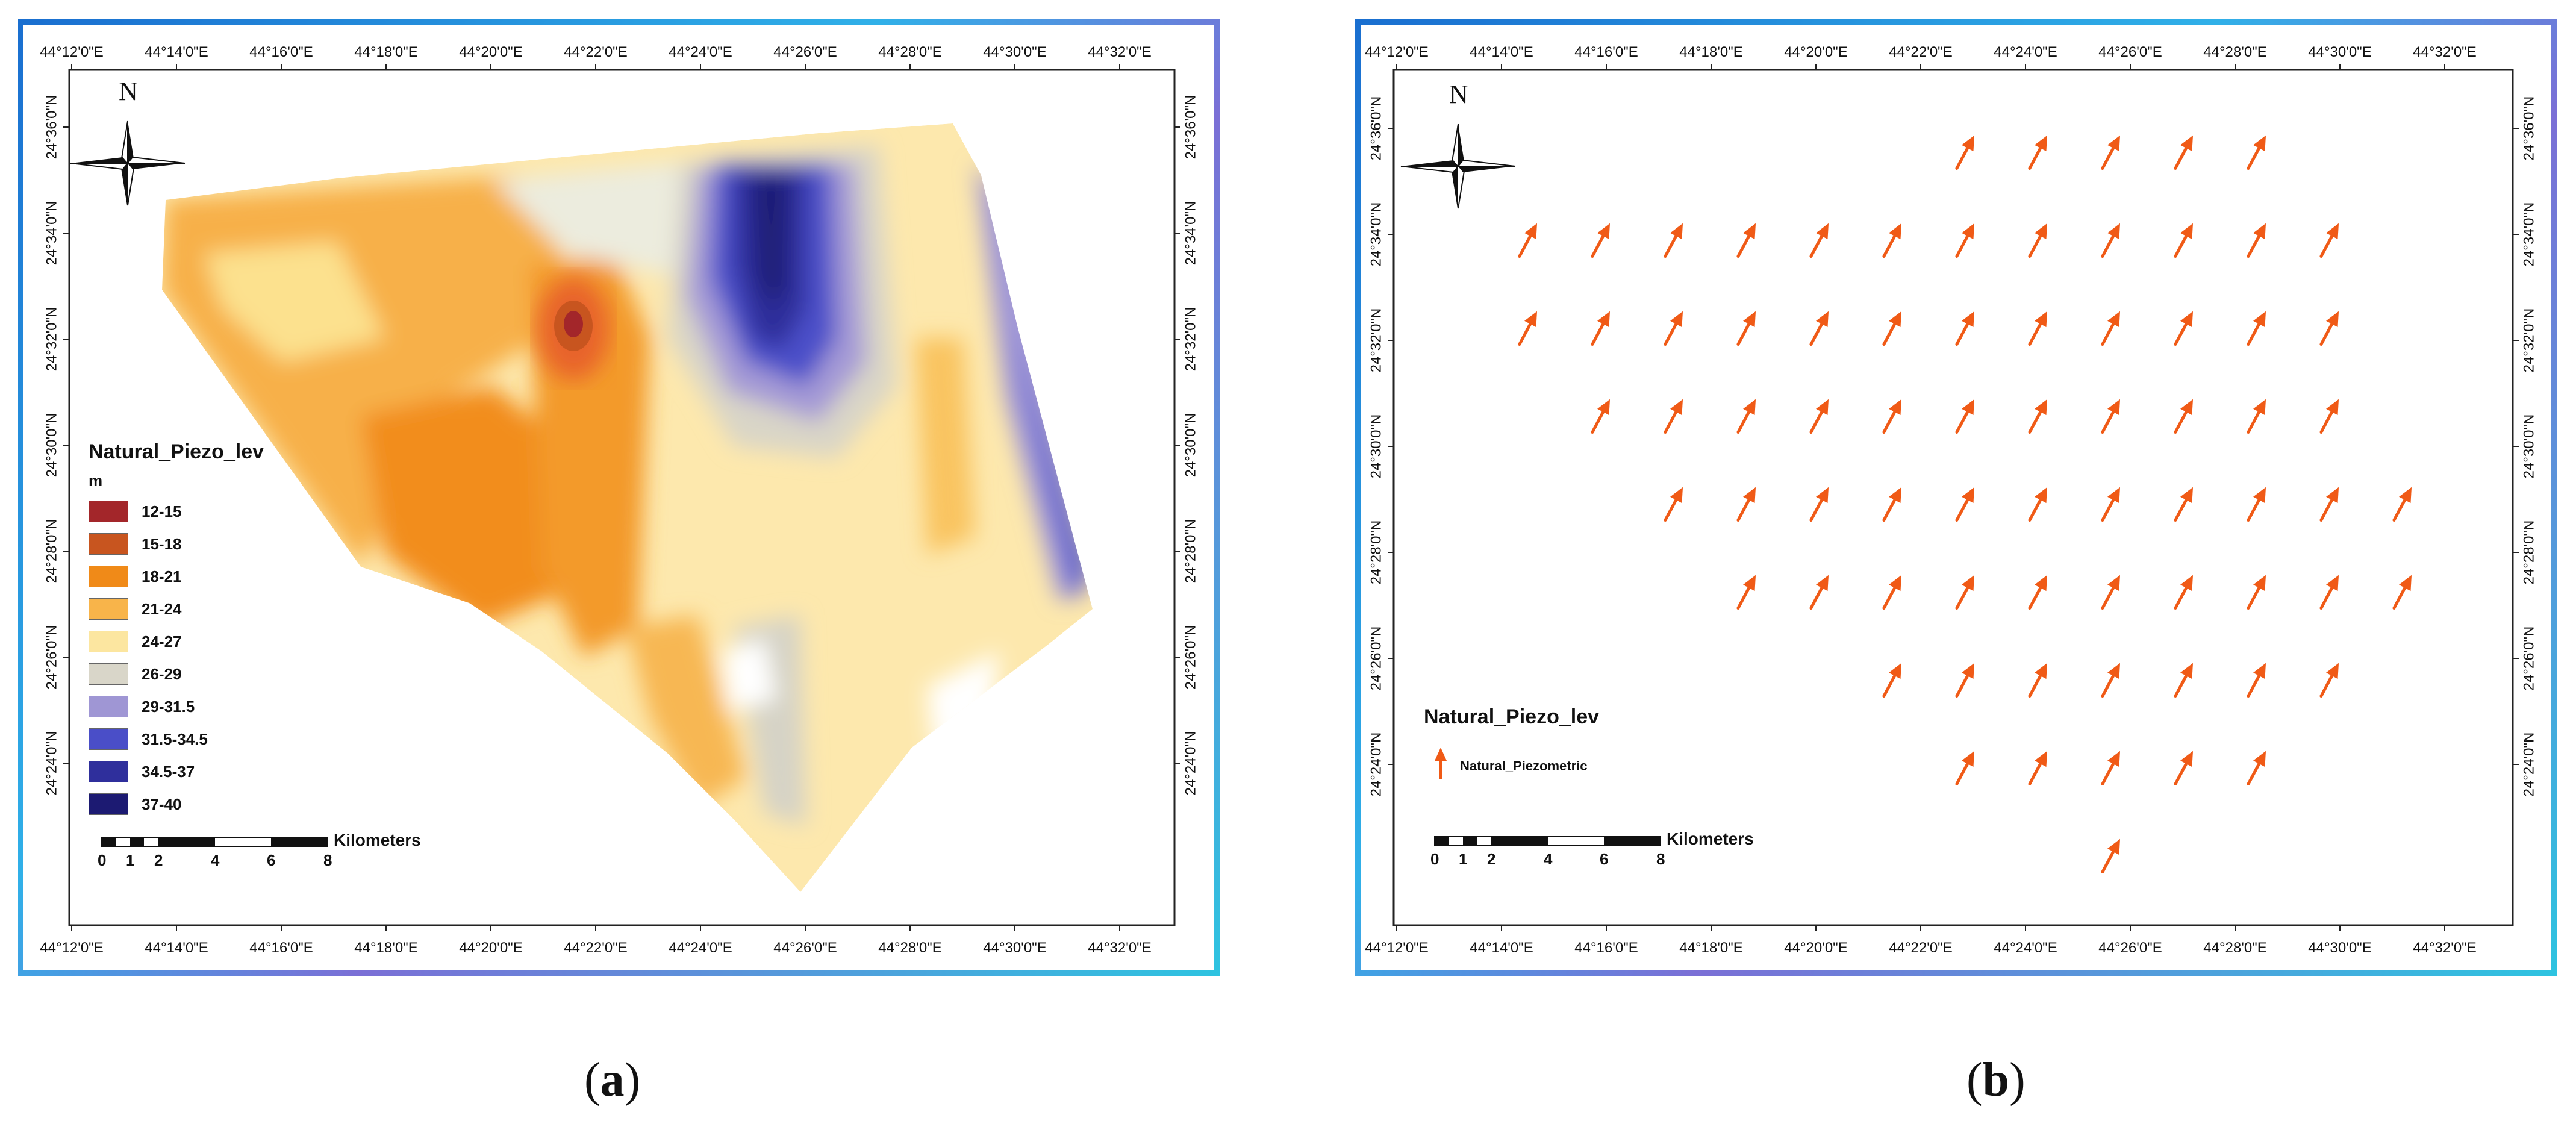 Image resolution: width=2576 pixels, height=1121 pixels. I want to click on legend-label: 31.5-34.5, so click(175, 738).